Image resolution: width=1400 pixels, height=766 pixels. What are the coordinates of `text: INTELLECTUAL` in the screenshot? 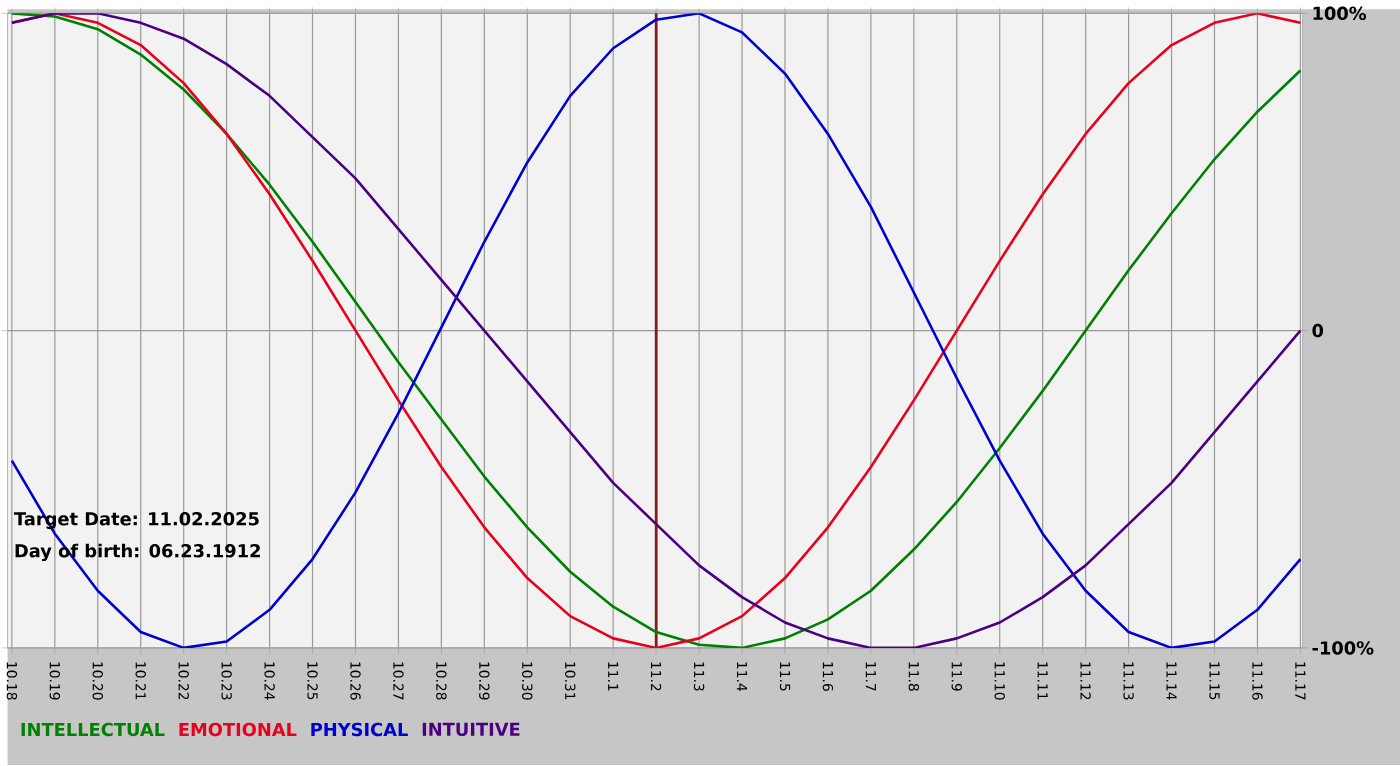 It's located at (93, 730).